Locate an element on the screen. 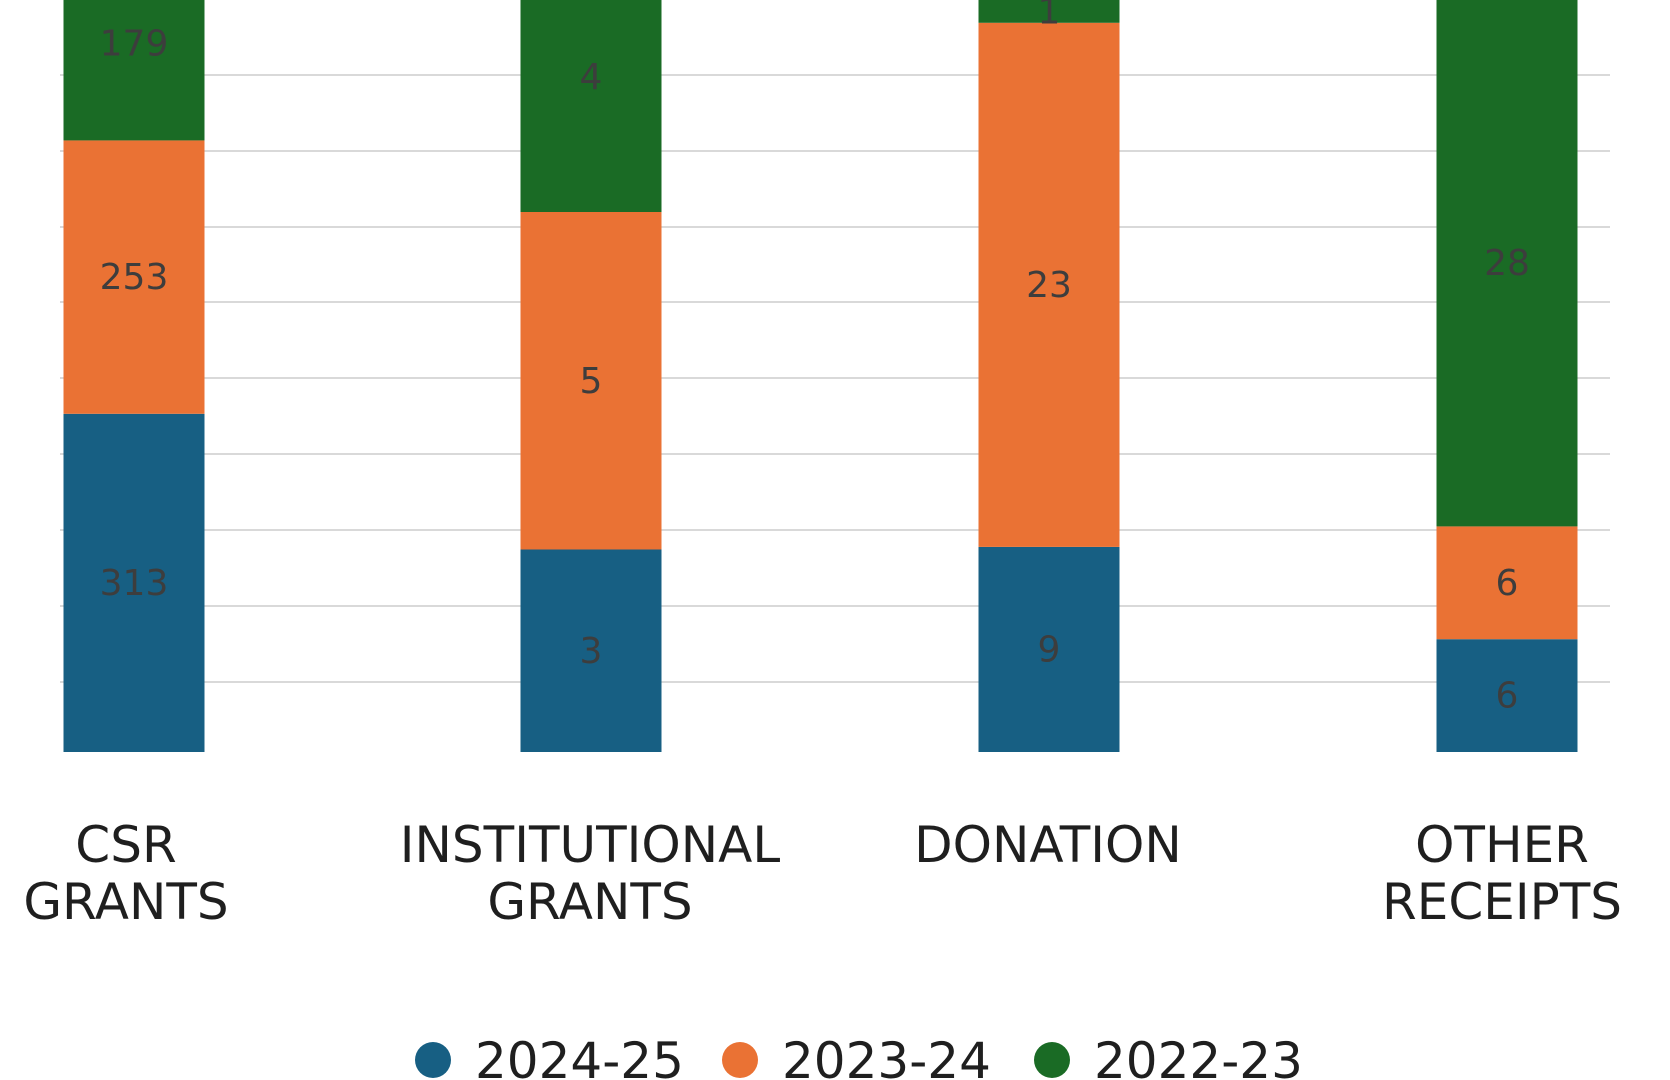  category-label-0-1: GRANTS is located at coordinates (125, 902).